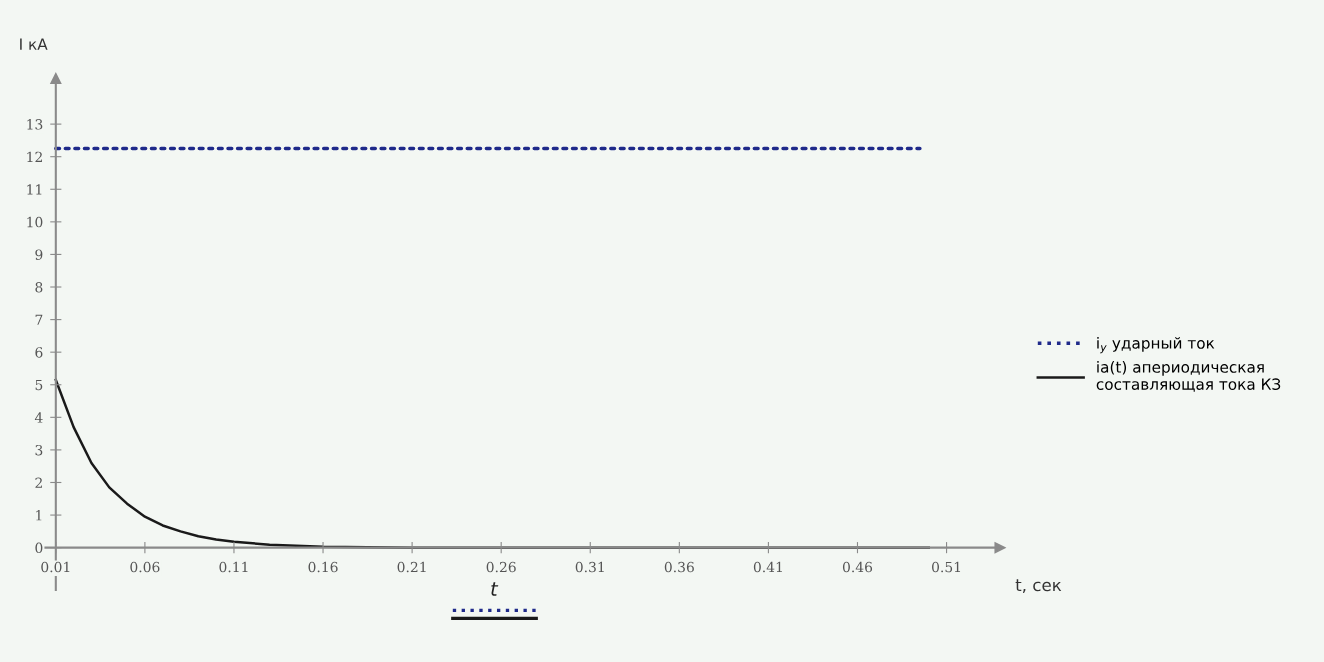  What do you see at coordinates (35, 124) in the screenshot?
I see `y-tick-label: 13` at bounding box center [35, 124].